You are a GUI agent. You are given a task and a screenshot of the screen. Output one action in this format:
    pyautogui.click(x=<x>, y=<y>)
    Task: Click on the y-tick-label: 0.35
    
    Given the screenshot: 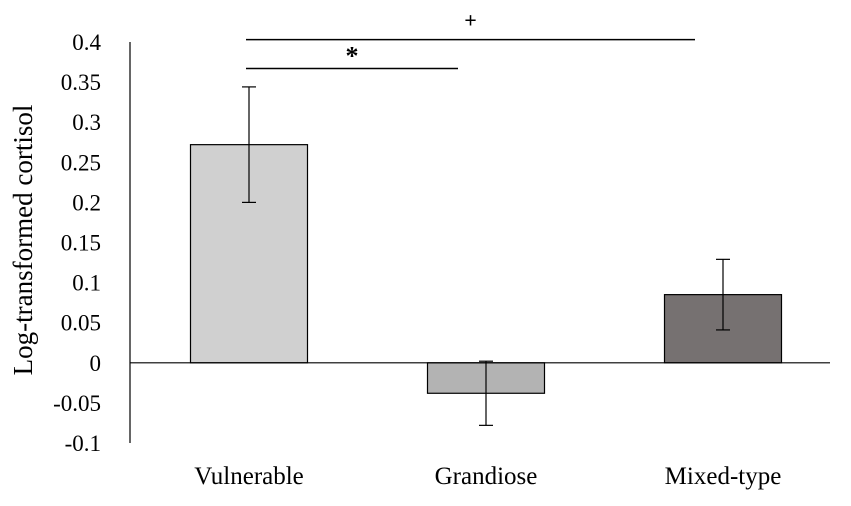 What is the action you would take?
    pyautogui.click(x=81, y=82)
    